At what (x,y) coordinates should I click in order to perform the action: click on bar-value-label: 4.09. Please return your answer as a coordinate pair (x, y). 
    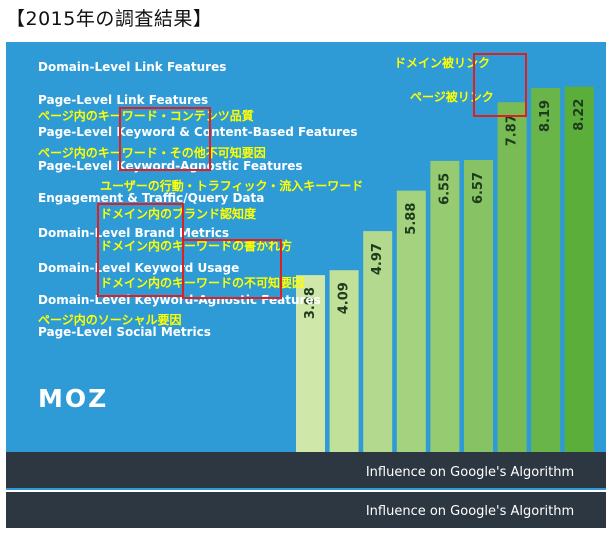
    Looking at the image, I should click on (344, 298).